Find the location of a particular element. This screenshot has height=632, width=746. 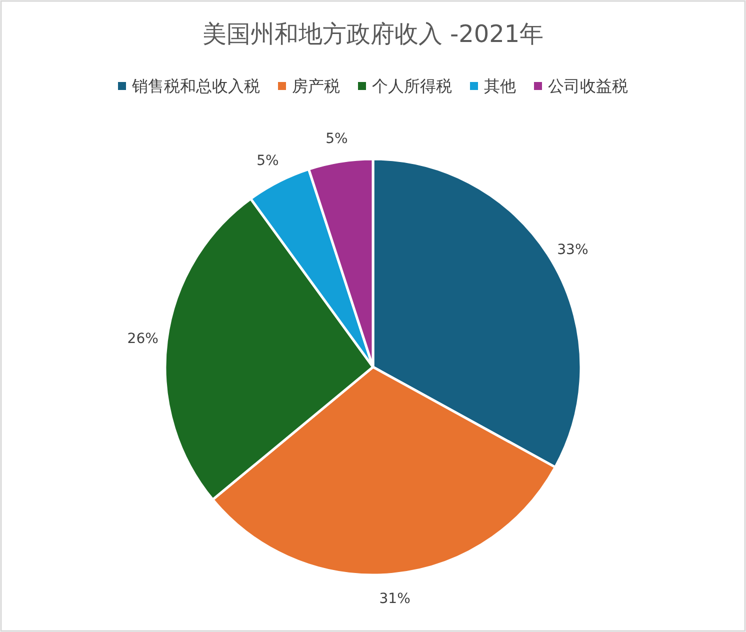

legend-label: 个人所得税 is located at coordinates (412, 86).